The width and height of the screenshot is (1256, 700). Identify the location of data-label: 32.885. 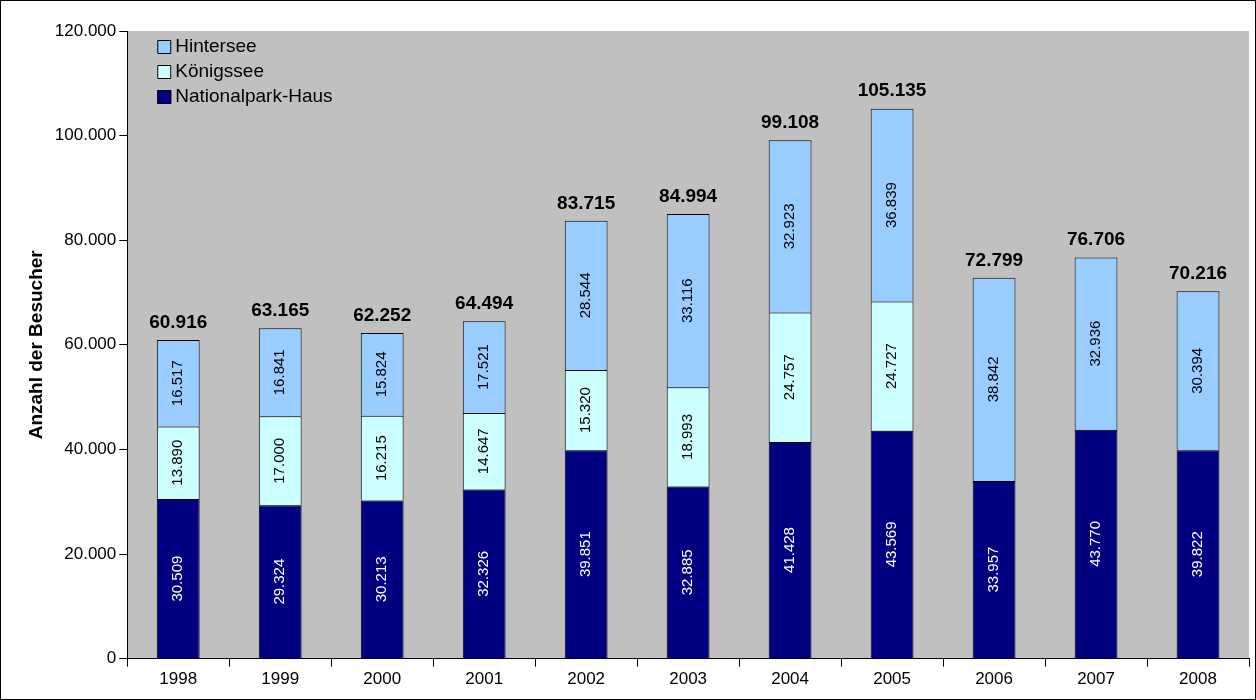
(687, 572).